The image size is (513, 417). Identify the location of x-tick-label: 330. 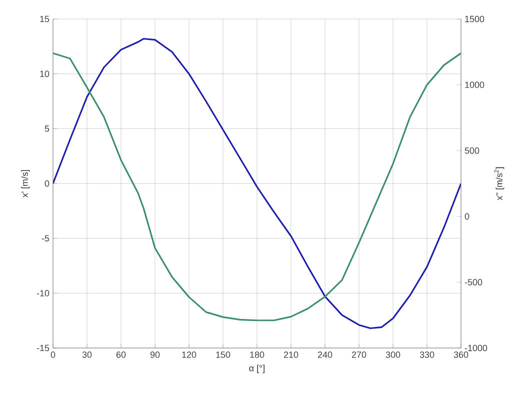
(427, 355).